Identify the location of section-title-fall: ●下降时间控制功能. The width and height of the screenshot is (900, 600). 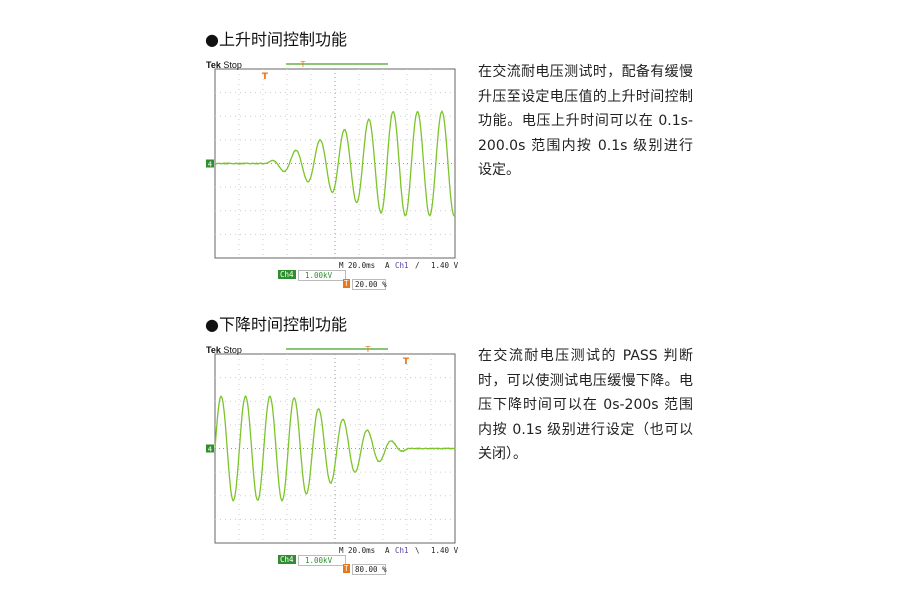
(276, 323).